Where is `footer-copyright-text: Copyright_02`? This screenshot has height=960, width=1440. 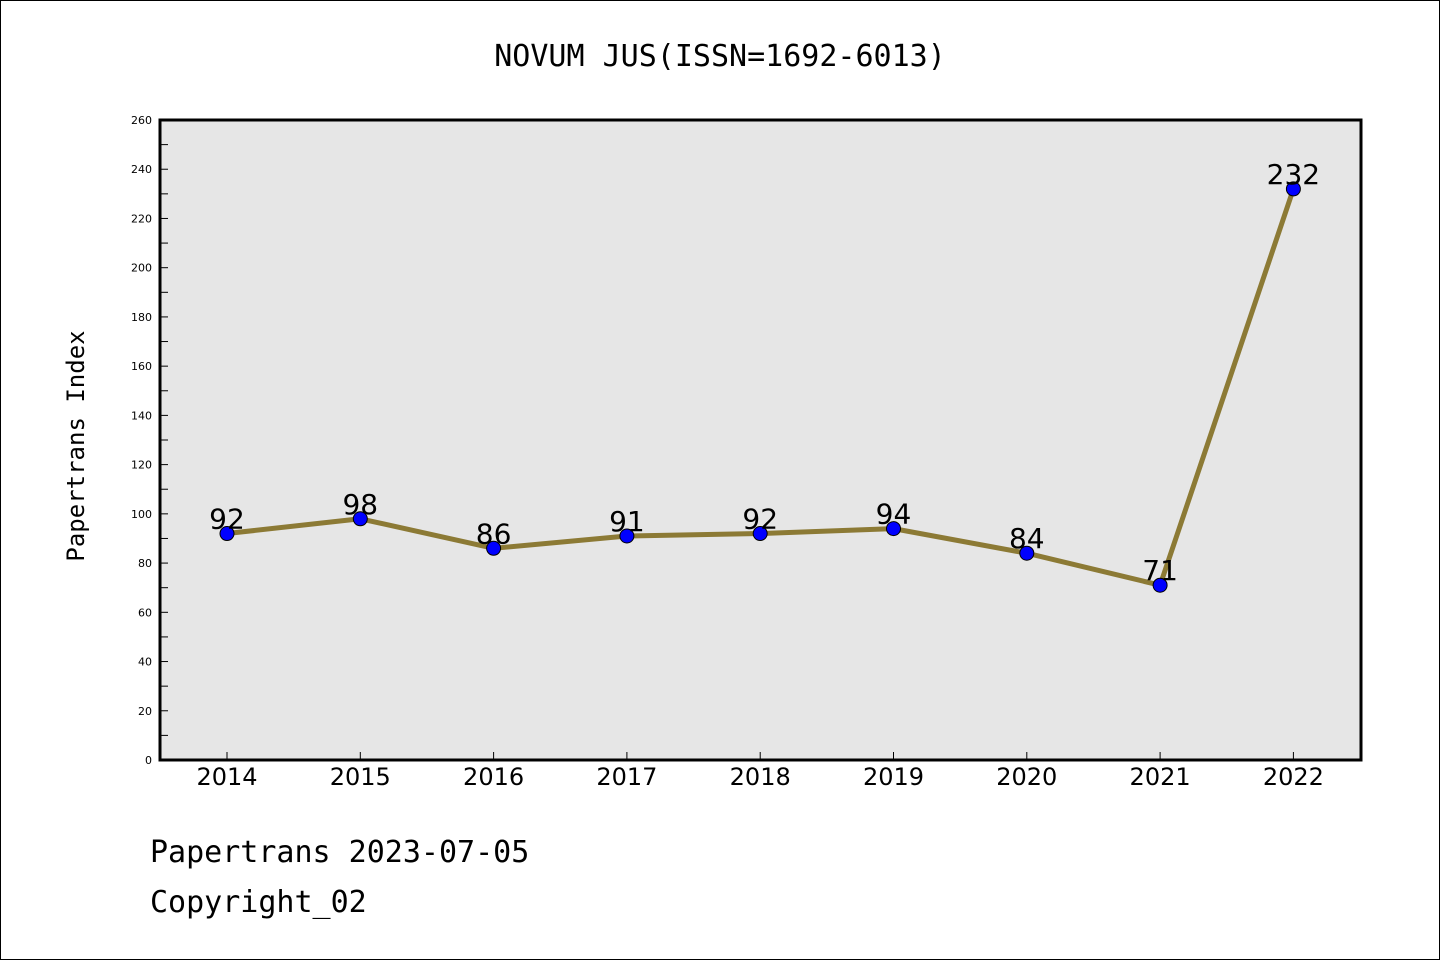 footer-copyright-text: Copyright_02 is located at coordinates (258, 902).